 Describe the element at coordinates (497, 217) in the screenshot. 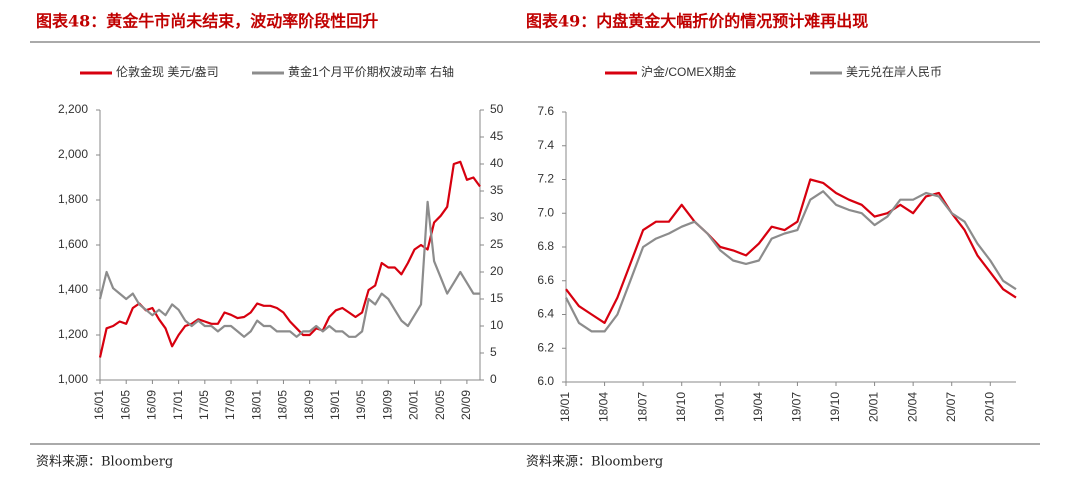

I see `y2-tick-label: 30` at that location.